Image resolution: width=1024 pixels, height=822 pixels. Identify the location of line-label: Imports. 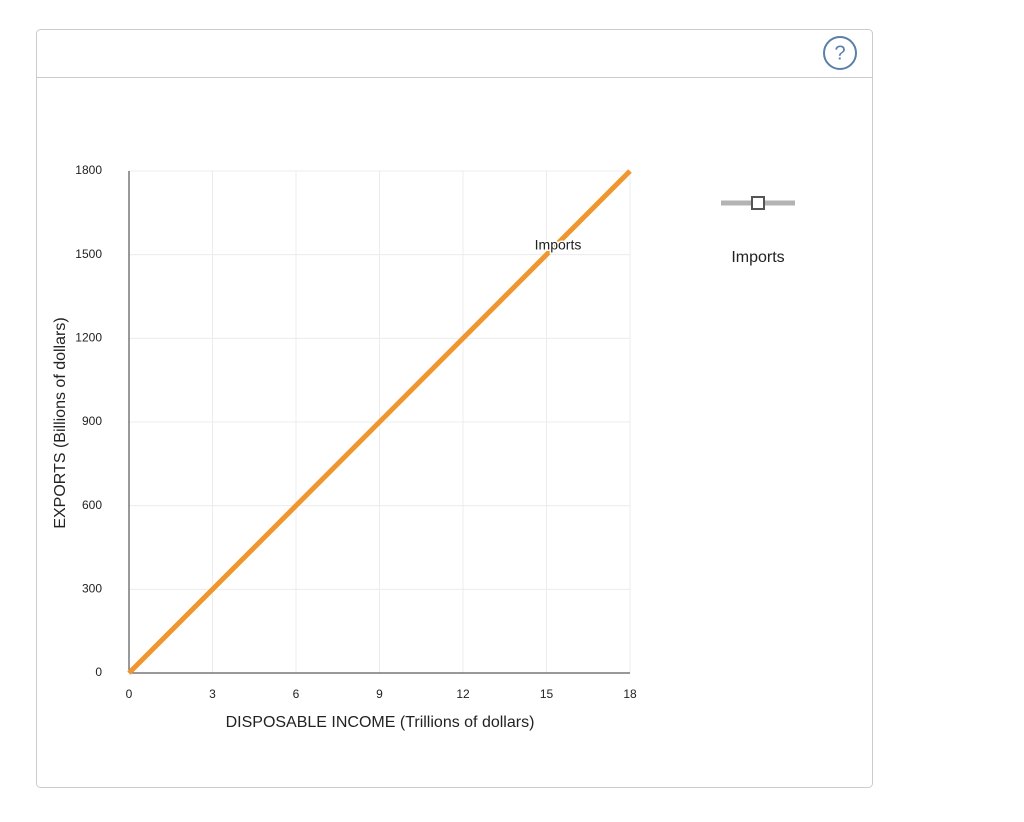
(558, 245).